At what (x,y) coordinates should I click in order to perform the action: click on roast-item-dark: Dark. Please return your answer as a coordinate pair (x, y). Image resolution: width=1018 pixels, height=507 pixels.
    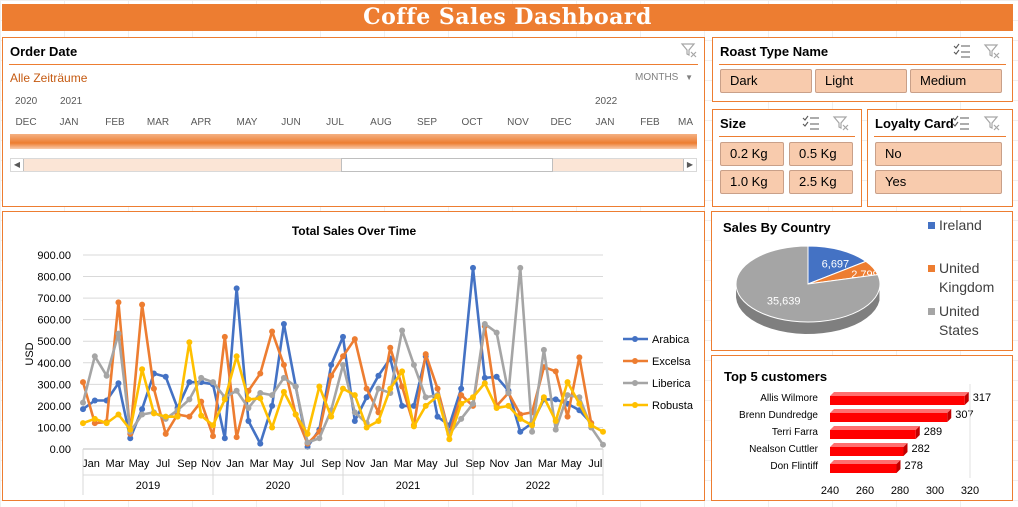
    Looking at the image, I should click on (766, 81).